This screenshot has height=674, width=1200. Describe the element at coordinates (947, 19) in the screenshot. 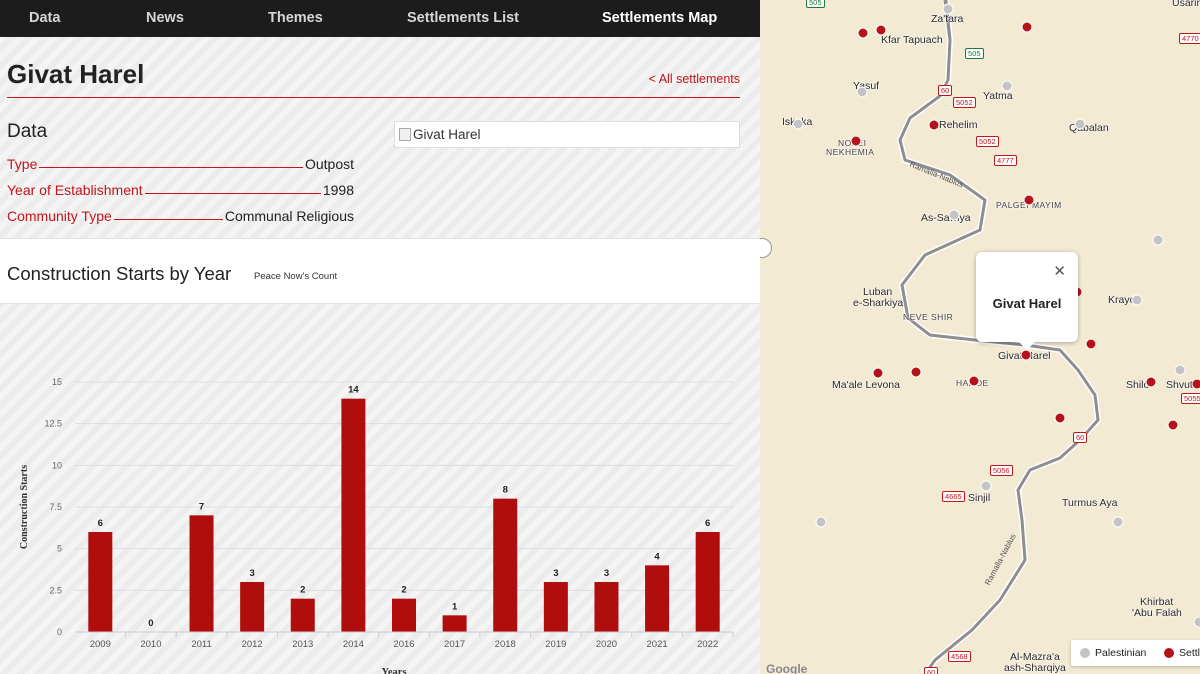

I see `map-label: Za'tara` at that location.